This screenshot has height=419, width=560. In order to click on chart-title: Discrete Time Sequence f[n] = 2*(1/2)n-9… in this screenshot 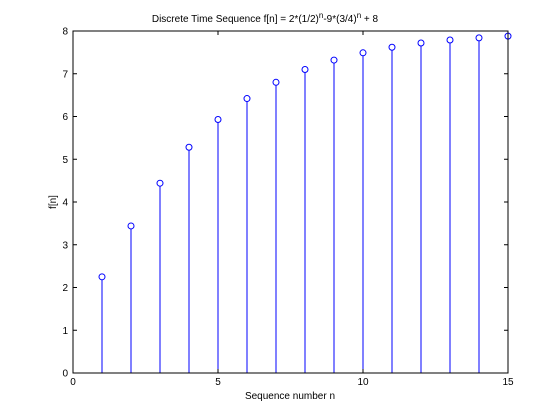, I will do `click(265, 18)`.